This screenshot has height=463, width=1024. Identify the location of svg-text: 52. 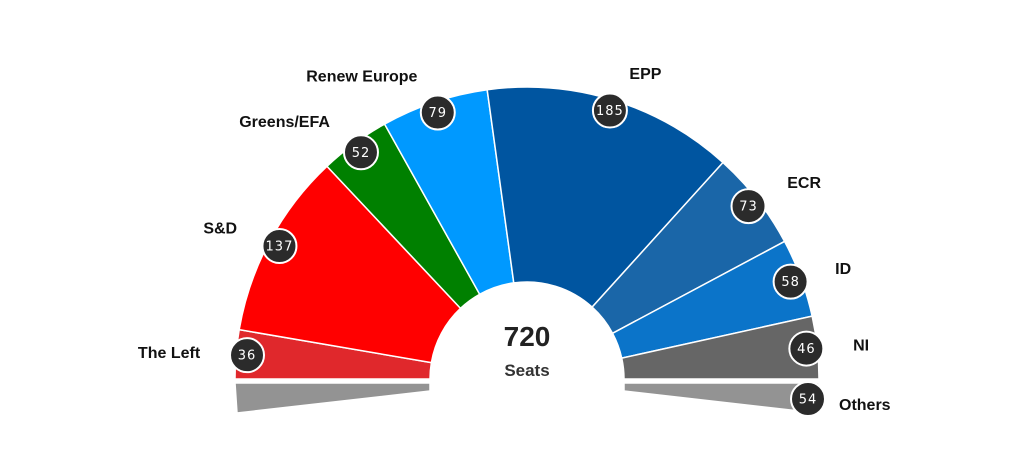
(361, 153).